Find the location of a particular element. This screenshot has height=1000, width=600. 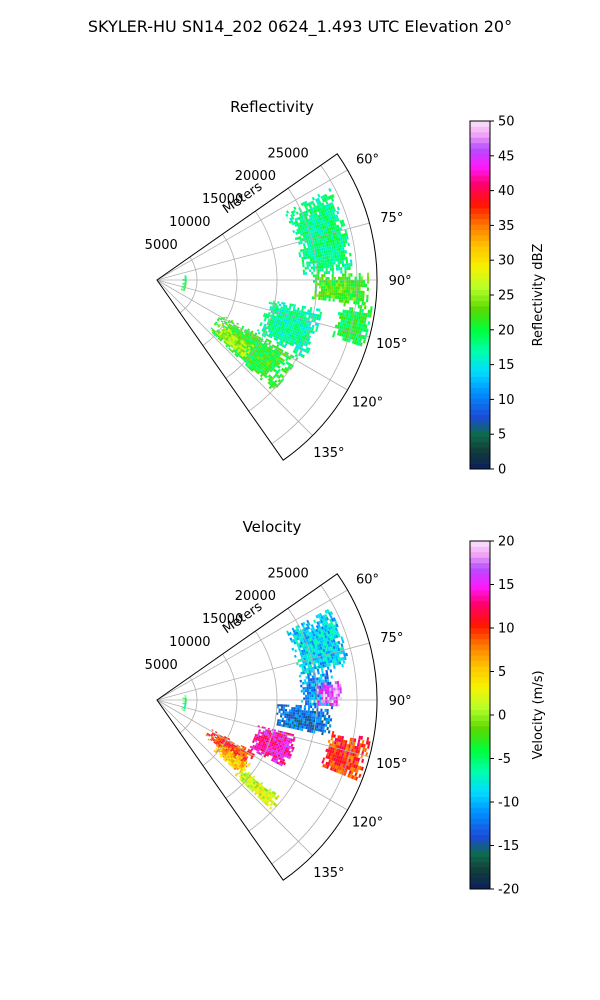

colorbar-tick-label: 20 is located at coordinates (506, 330).